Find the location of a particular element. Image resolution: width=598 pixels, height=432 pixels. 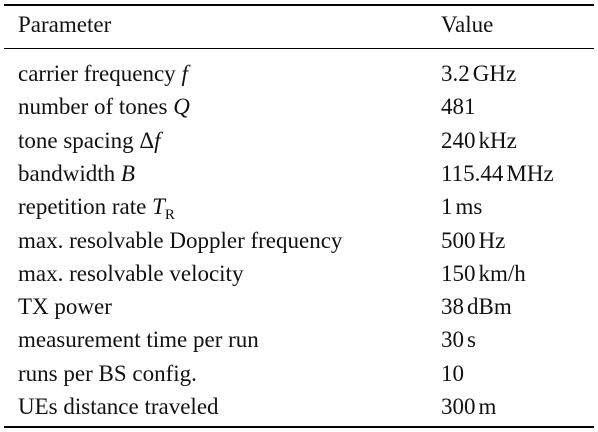

value-cell: 1 ms is located at coordinates (461, 207).